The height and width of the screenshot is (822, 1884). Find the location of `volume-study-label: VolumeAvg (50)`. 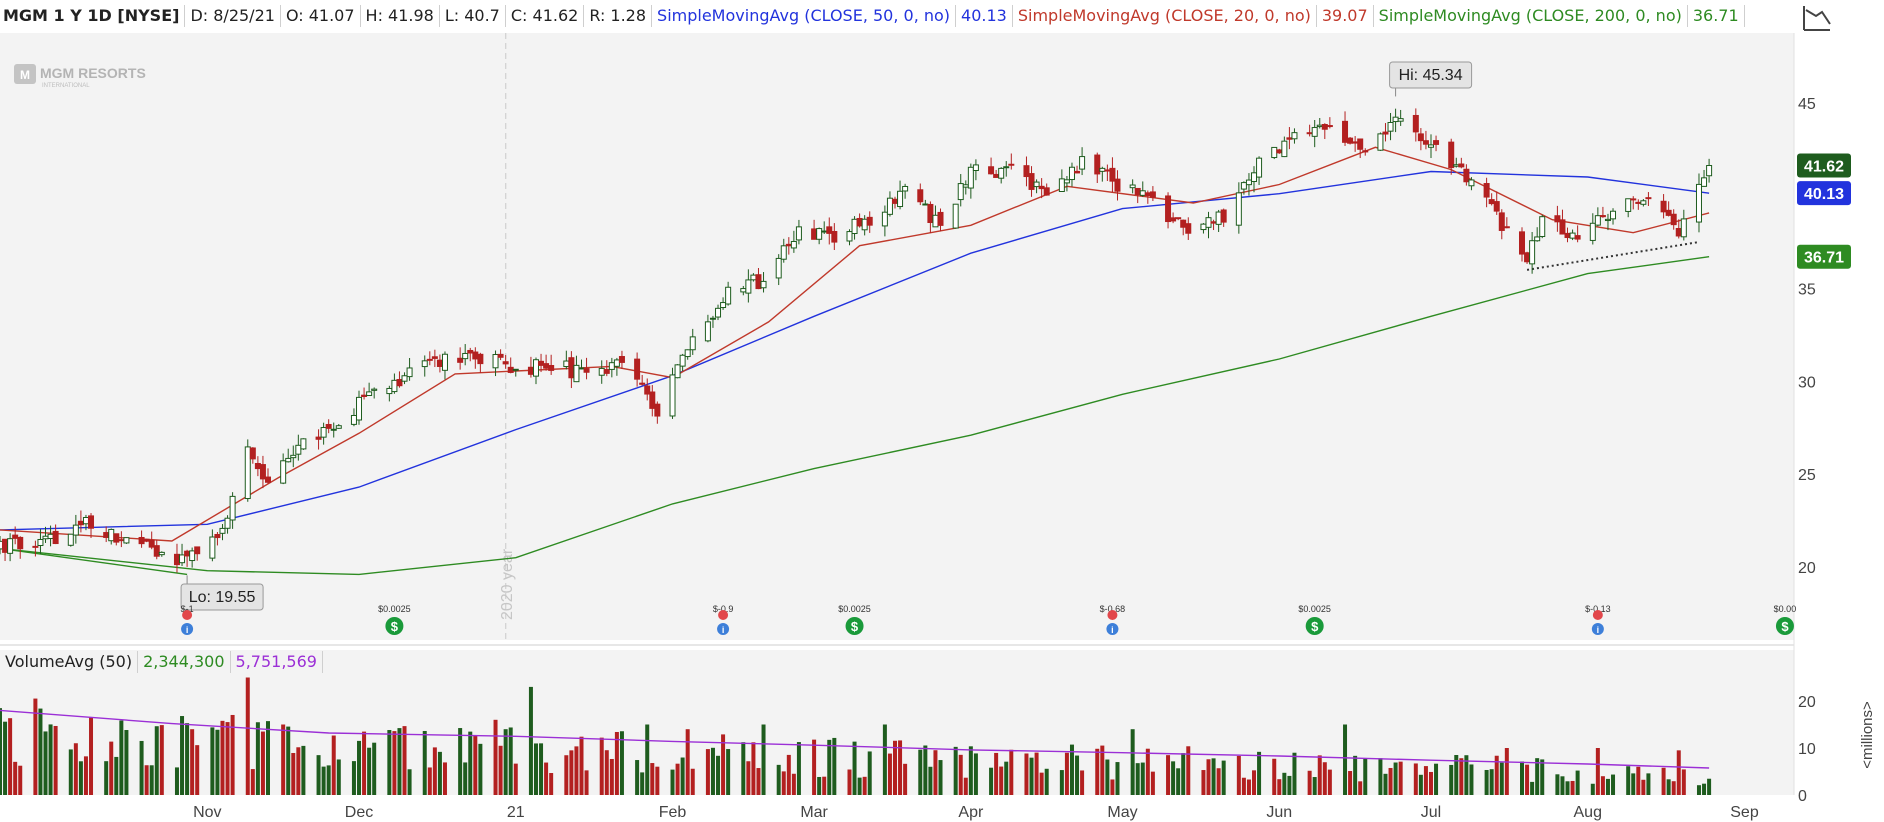

volume-study-label: VolumeAvg (50) is located at coordinates (69, 662).